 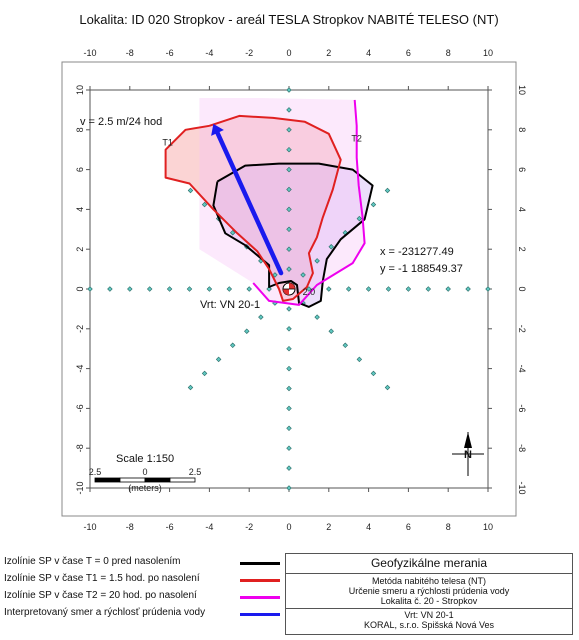 What do you see at coordinates (145, 488) in the screenshot?
I see `scale-unit: (meters)` at bounding box center [145, 488].